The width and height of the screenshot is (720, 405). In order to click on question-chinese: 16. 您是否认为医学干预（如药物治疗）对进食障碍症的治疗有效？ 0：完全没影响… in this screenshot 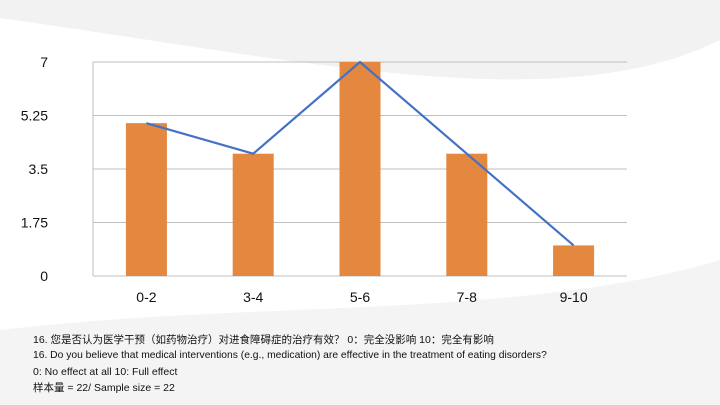, I will do `click(263, 340)`.